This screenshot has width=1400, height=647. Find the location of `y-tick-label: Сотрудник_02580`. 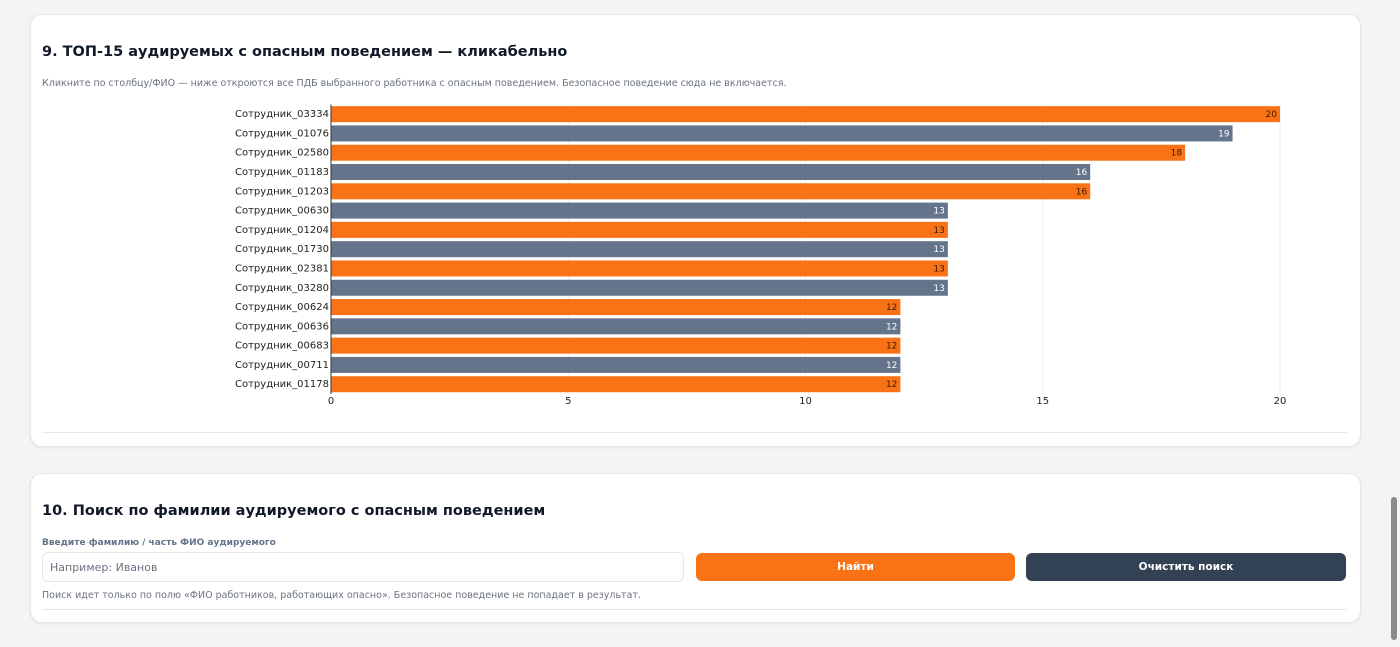

y-tick-label: Сотрудник_02580 is located at coordinates (282, 153).